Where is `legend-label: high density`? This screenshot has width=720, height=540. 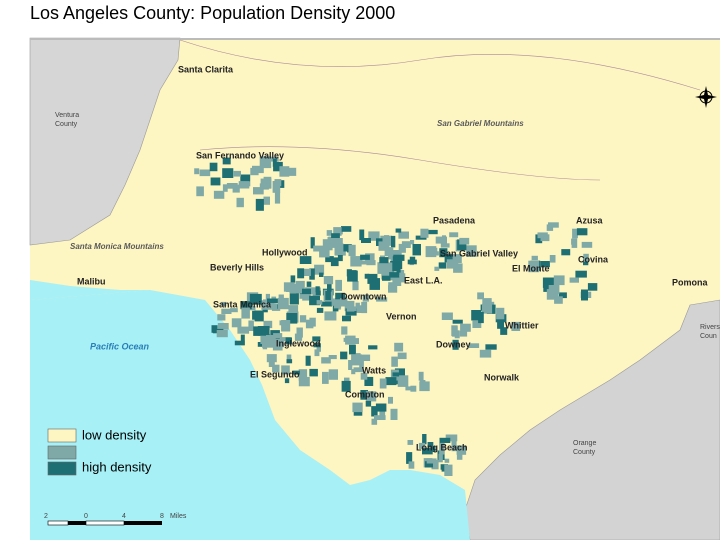 legend-label: high density is located at coordinates (117, 466).